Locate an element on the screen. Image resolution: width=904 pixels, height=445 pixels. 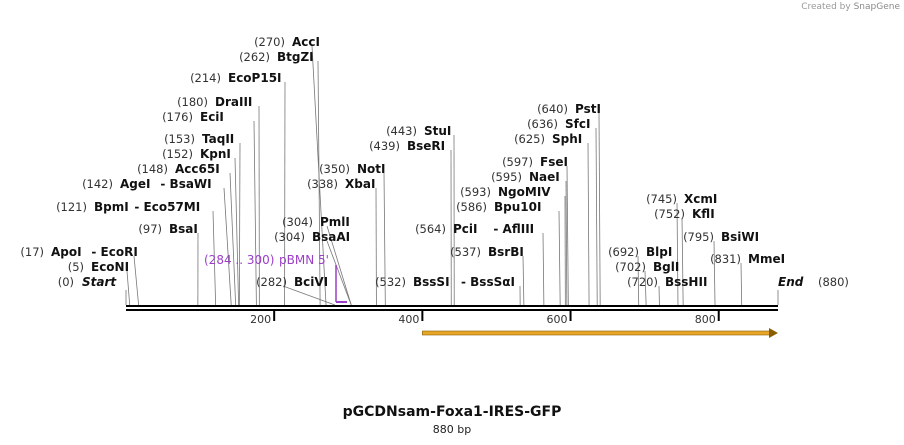
snapgene-logo: SnapGene is located at coordinates (876, 7).